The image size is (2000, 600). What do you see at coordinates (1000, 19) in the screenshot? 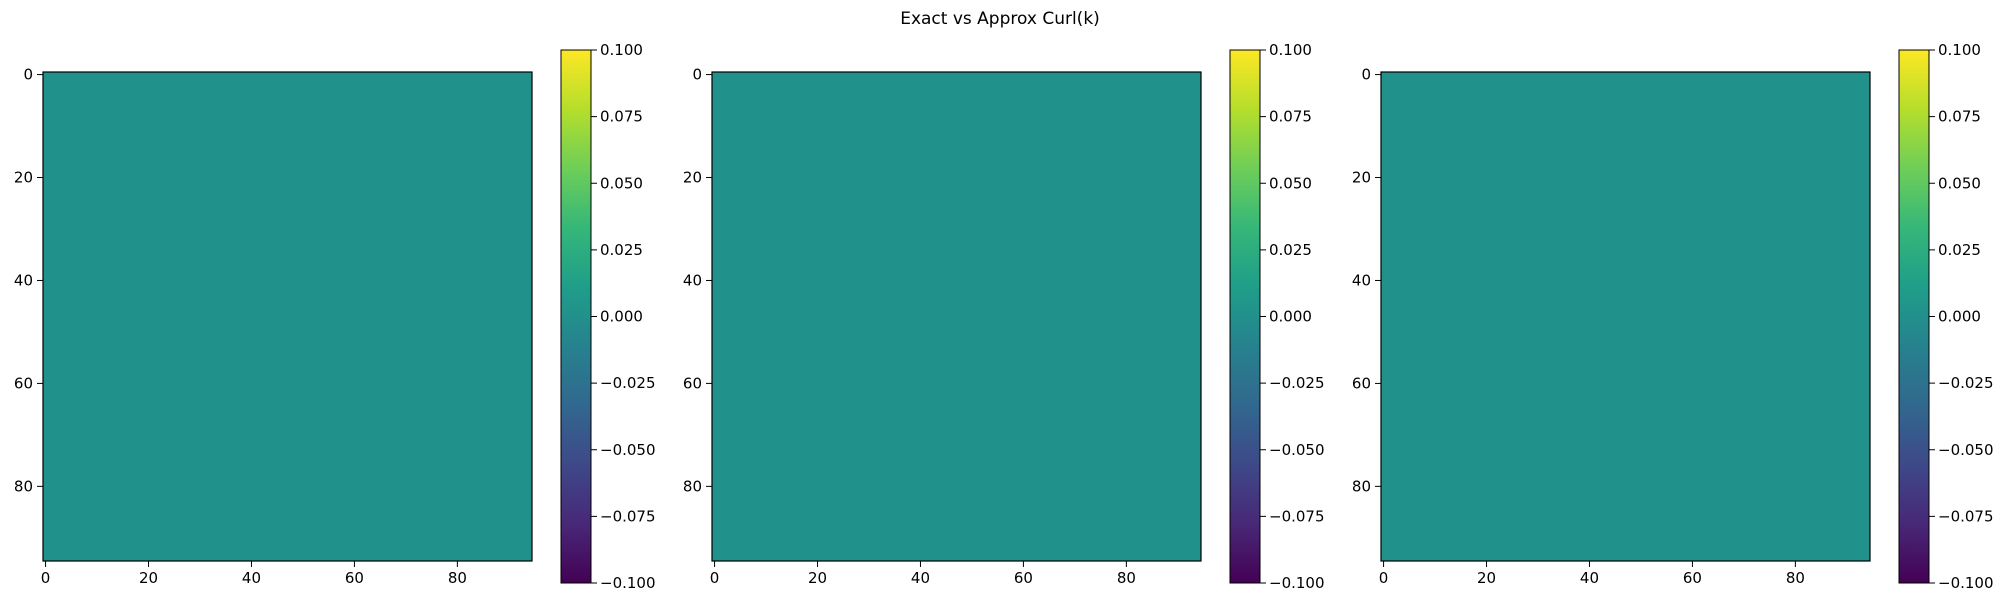
I see `figure-title: Exact vs Approx Curl(k)` at bounding box center [1000, 19].